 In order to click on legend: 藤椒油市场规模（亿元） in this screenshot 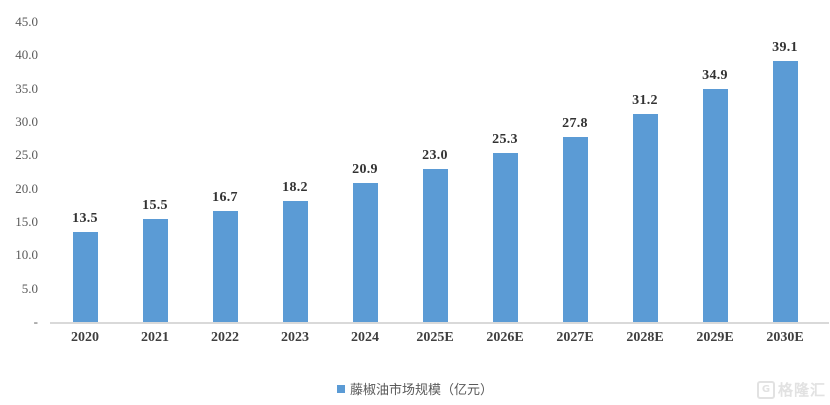, I will do `click(415, 388)`.